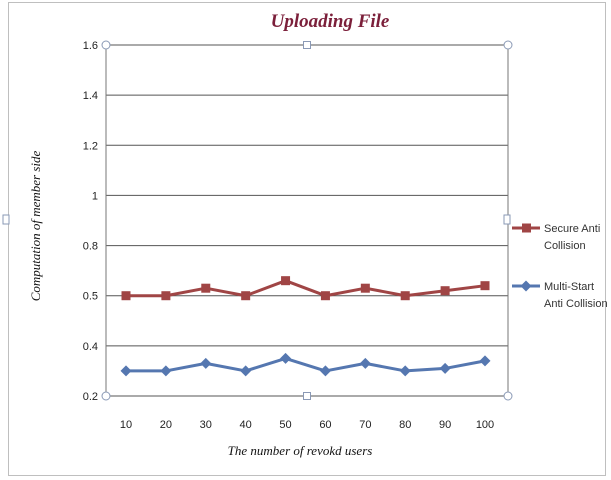  Describe the element at coordinates (90, 146) in the screenshot. I see `y-tick-label: 1.2` at that location.